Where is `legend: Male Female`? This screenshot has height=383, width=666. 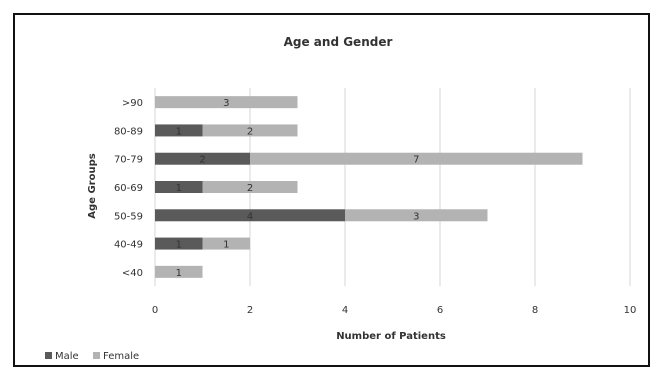
legend: Male Female is located at coordinates (92, 356).